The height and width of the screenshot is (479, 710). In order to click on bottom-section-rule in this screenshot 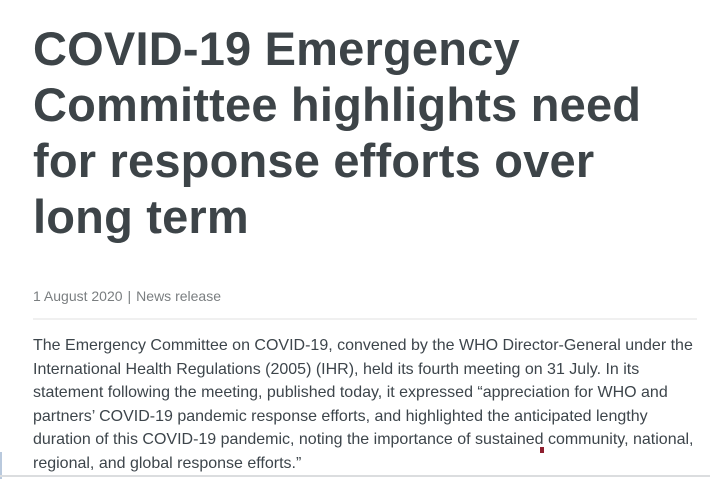, I will do `click(355, 476)`.